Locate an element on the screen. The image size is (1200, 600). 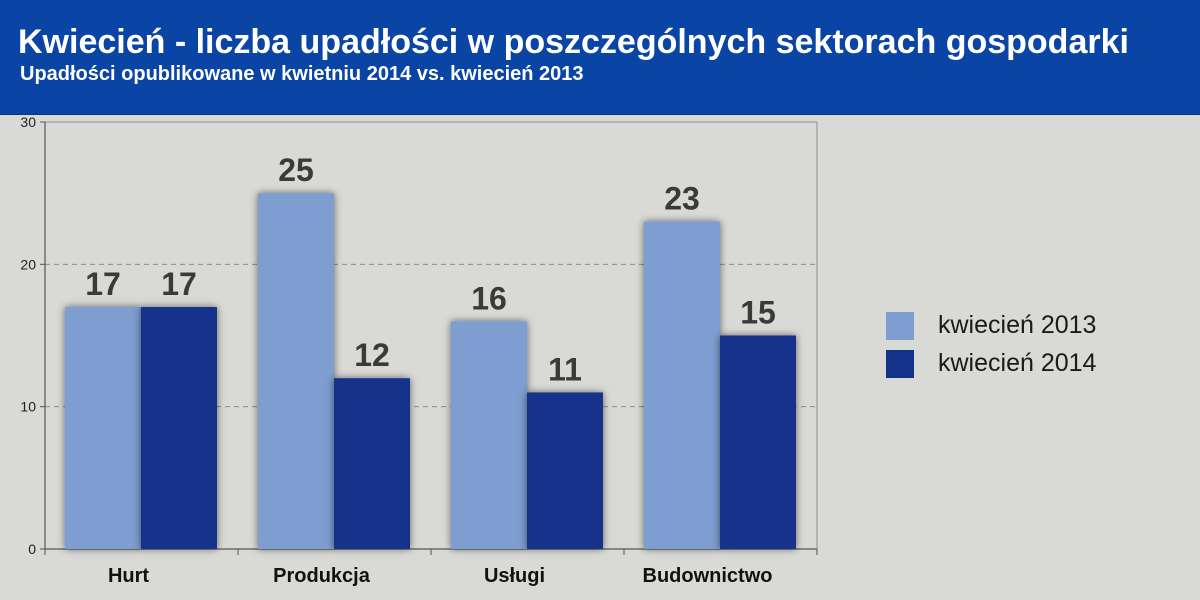
y-tick-label: 10 is located at coordinates (28, 407).